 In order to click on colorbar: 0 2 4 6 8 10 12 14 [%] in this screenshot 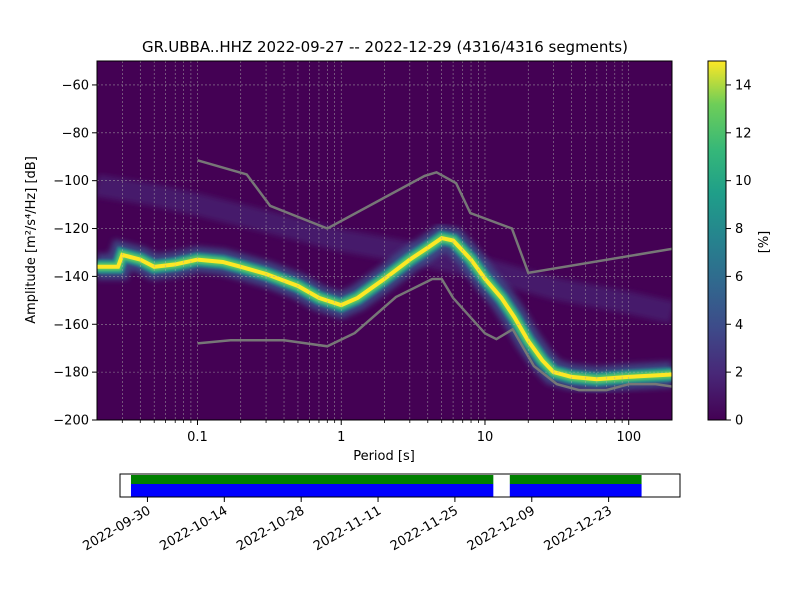, I will do `click(739, 244)`.